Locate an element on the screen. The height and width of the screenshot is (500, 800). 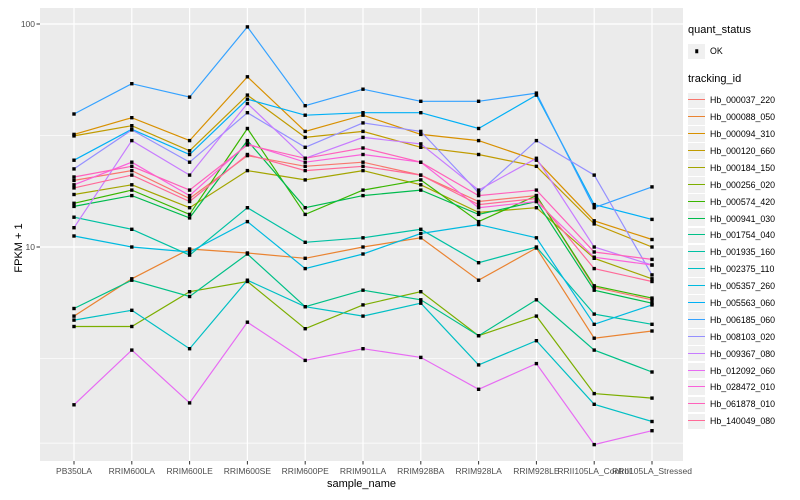
legend-item-label: Hb_140049_080 is located at coordinates (743, 421).